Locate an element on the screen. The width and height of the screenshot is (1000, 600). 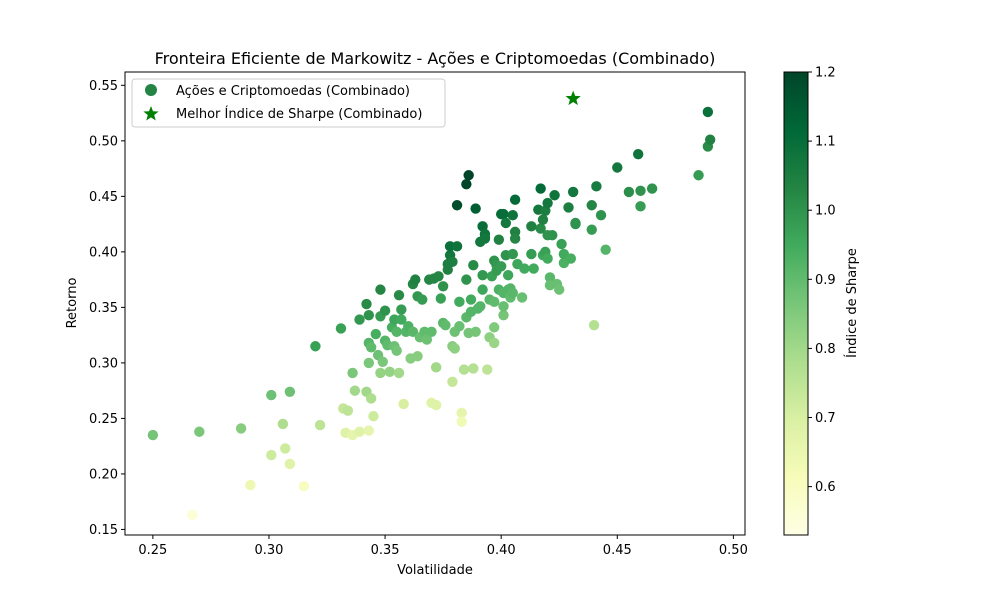
colorbar-tick-label: 0.7 is located at coordinates (825, 418).